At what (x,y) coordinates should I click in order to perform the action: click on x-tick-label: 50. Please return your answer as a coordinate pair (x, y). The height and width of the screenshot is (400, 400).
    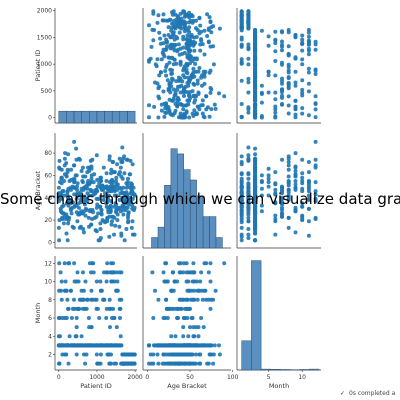
    Looking at the image, I should click on (190, 377).